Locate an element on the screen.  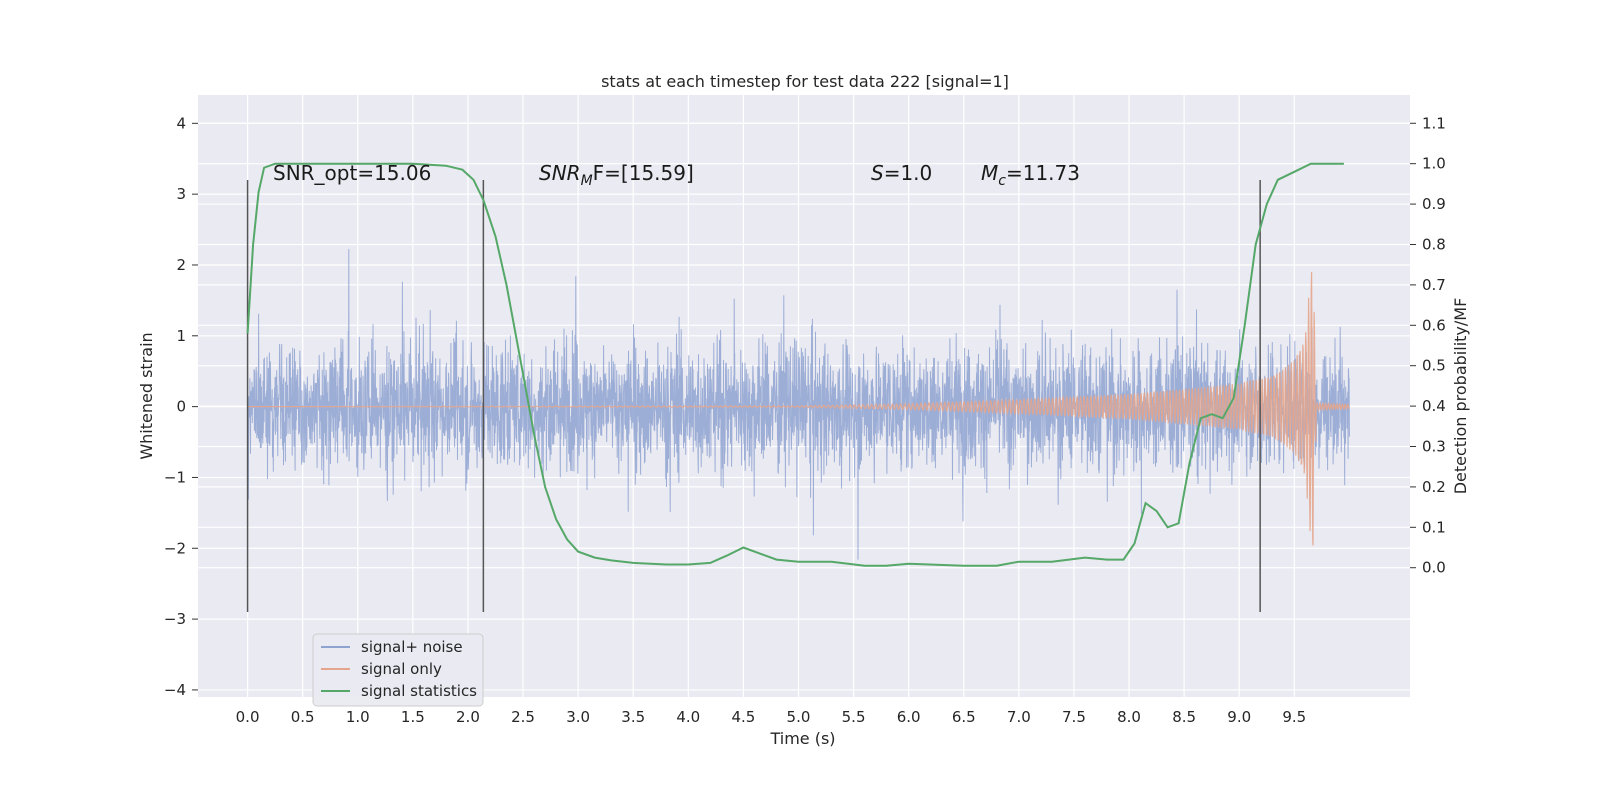
x-tick-label: 3.0 is located at coordinates (578, 717).